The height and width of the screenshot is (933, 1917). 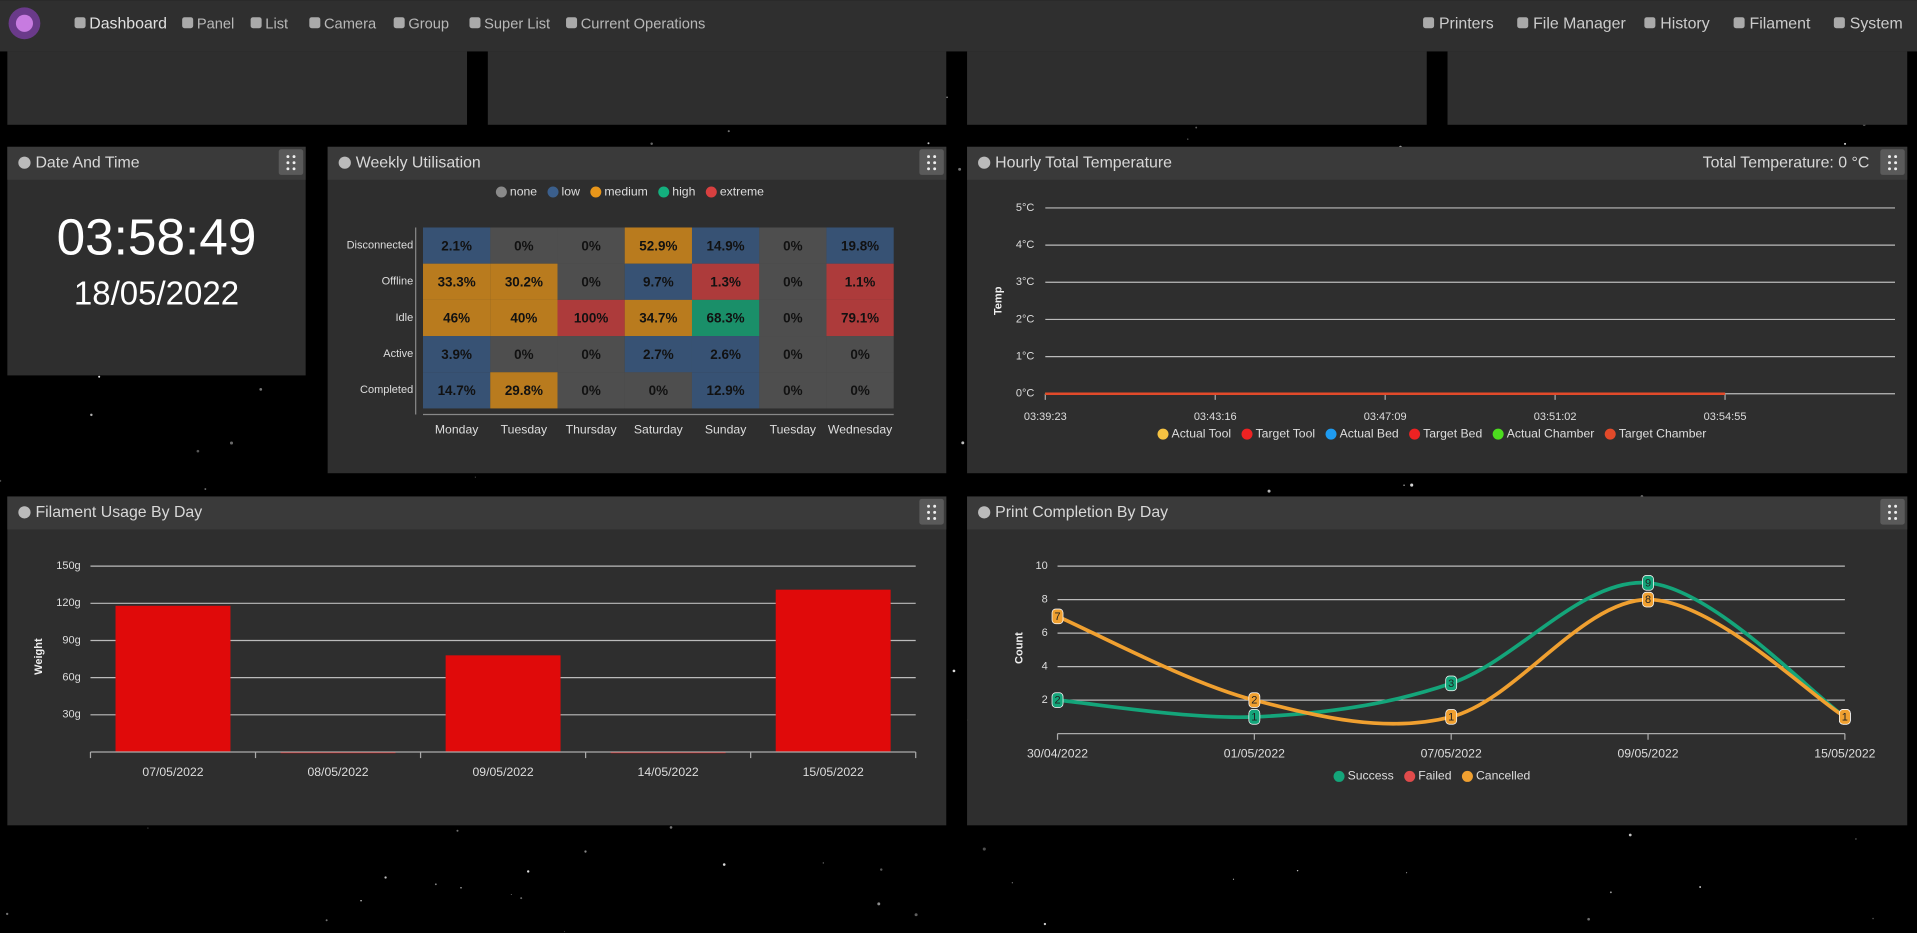 What do you see at coordinates (1451, 684) in the screenshot?
I see `point-label: 3` at bounding box center [1451, 684].